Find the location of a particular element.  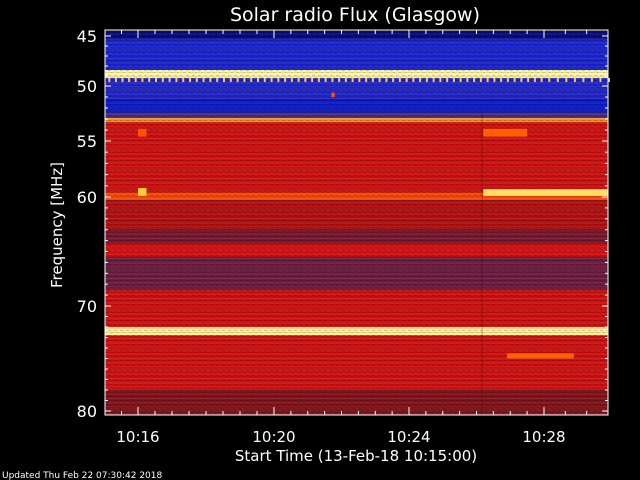

chart-title: Solar radio Flux (Glasgow) is located at coordinates (355, 15).